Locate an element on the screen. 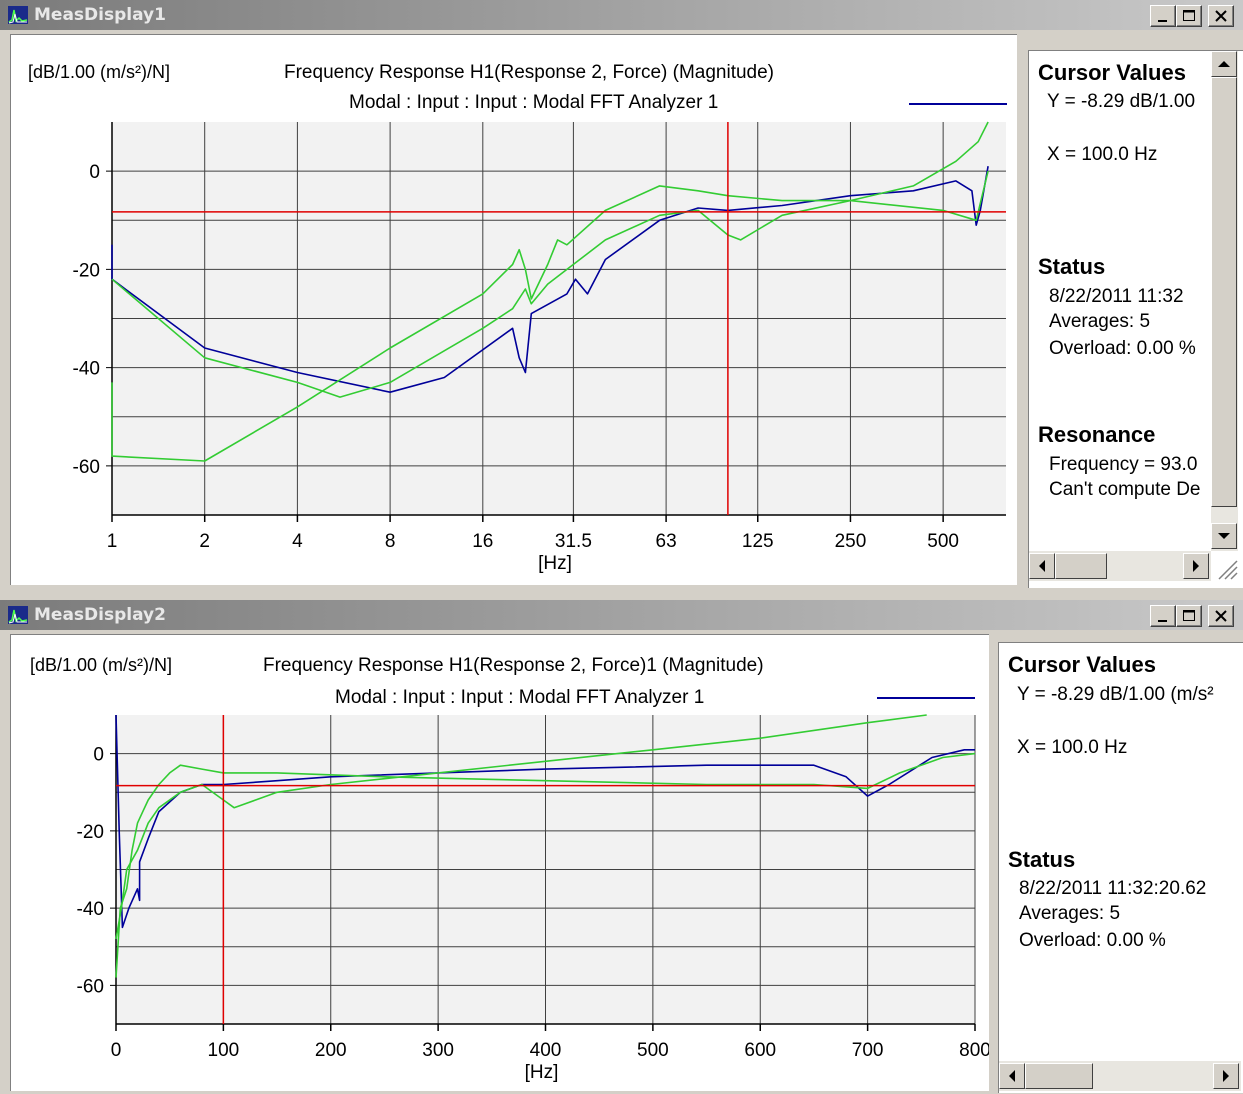 The width and height of the screenshot is (1243, 1094). plot-1-y-unit-label: [dB/1.00 (m/s²)/N] is located at coordinates (99, 72).